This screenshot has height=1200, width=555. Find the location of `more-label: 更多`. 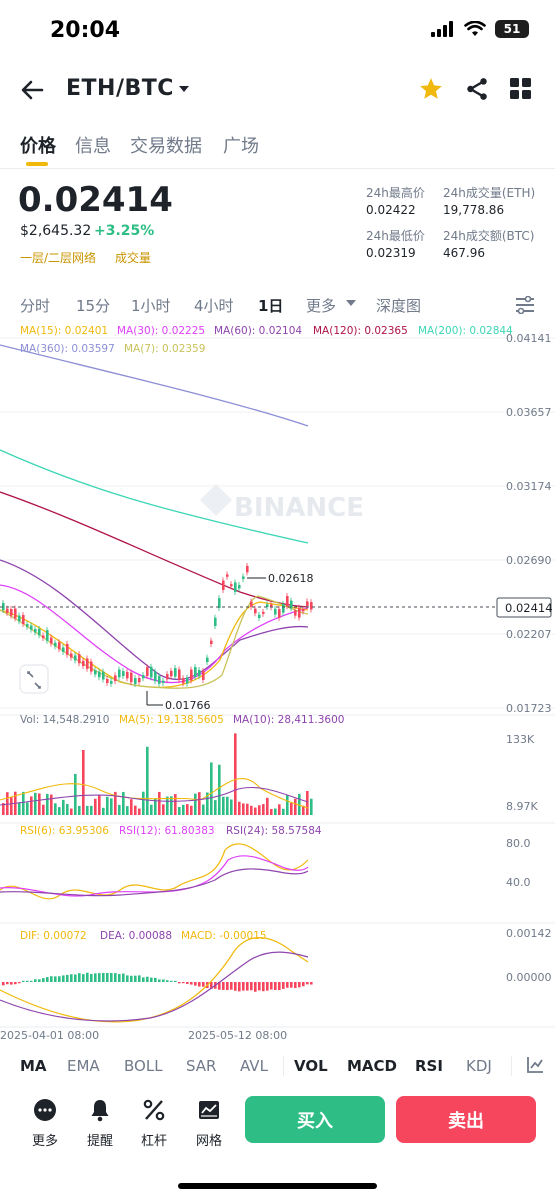

more-label: 更多 is located at coordinates (44, 1141).